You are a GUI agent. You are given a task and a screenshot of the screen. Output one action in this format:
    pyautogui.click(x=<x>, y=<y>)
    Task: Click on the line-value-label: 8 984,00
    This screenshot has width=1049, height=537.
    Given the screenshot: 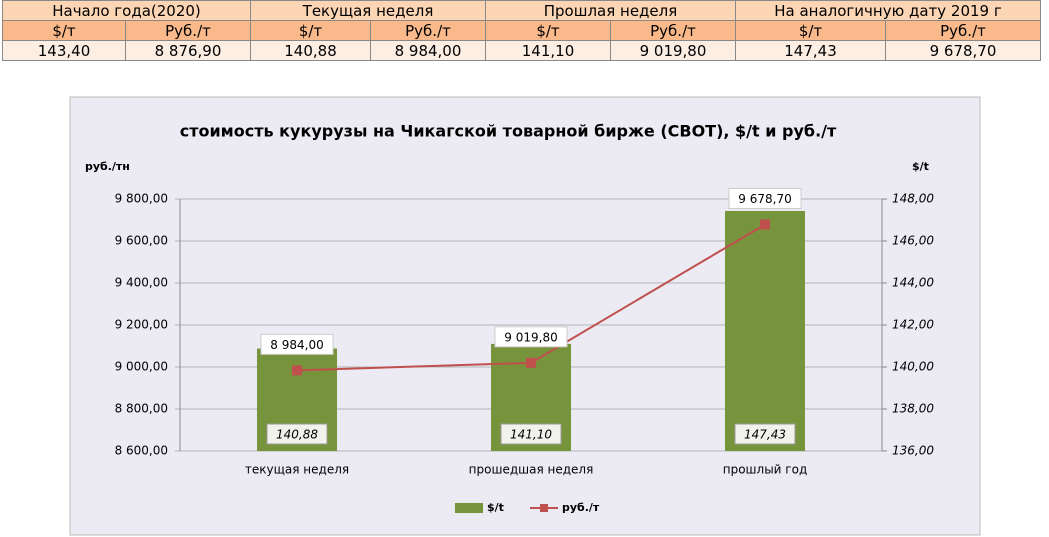 What is the action you would take?
    pyautogui.click(x=296, y=345)
    